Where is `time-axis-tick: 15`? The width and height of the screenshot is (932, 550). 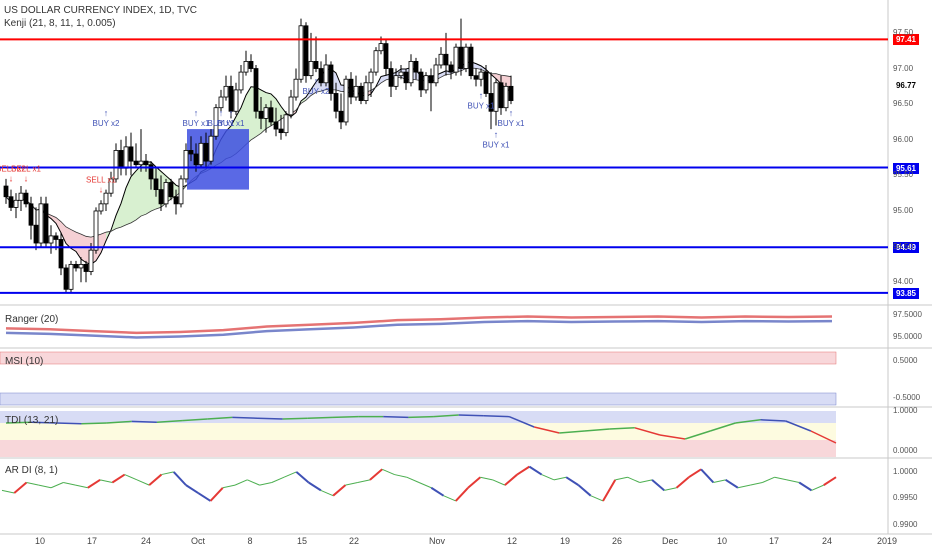 time-axis-tick: 15 is located at coordinates (302, 541).